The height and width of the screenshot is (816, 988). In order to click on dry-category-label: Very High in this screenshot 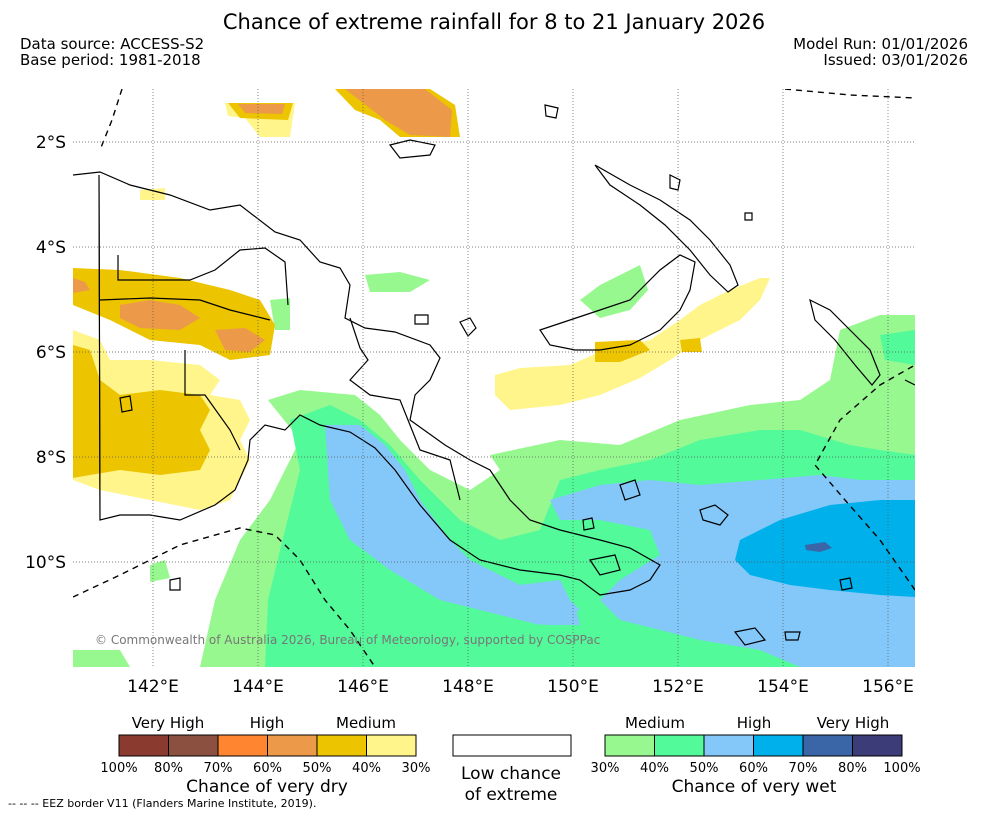, I will do `click(168, 723)`.